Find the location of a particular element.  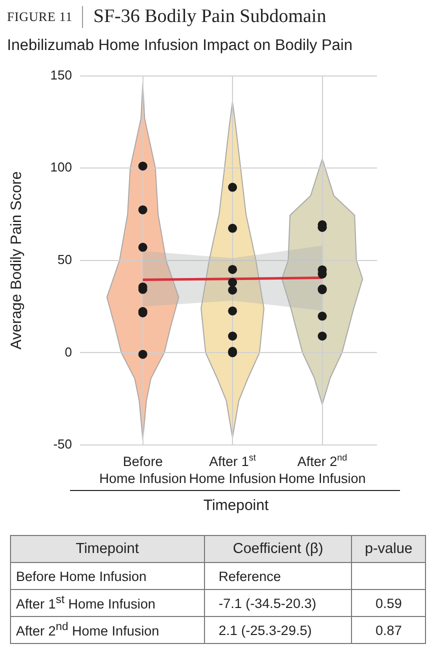

text: 0.59 is located at coordinates (389, 603).